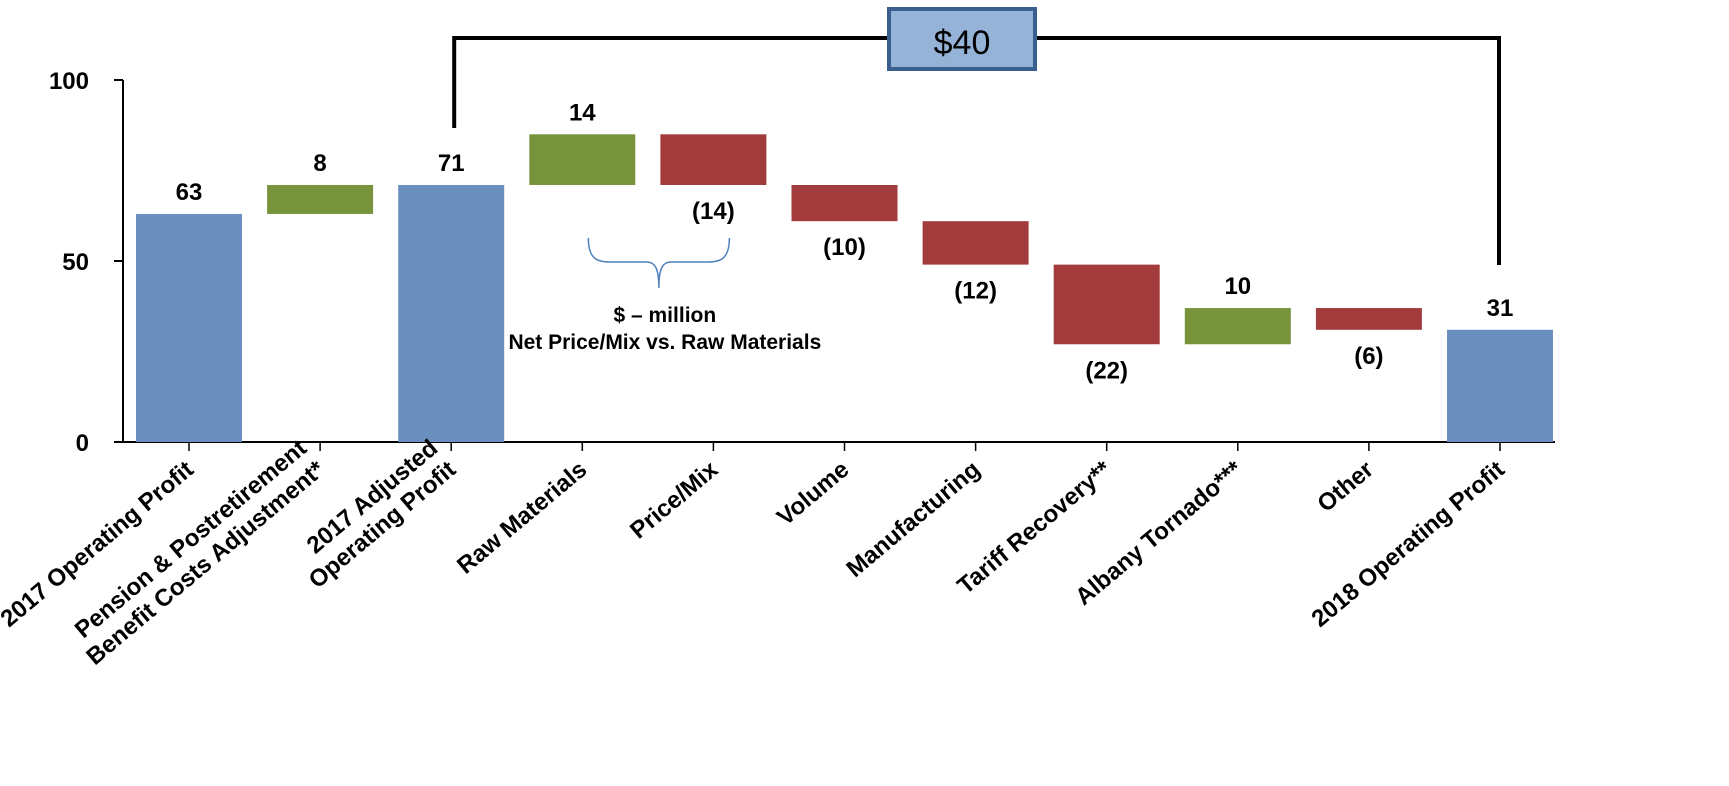 This screenshot has height=786, width=1729. I want to click on x-tick-label-line: Manufacturing, so click(913, 519).